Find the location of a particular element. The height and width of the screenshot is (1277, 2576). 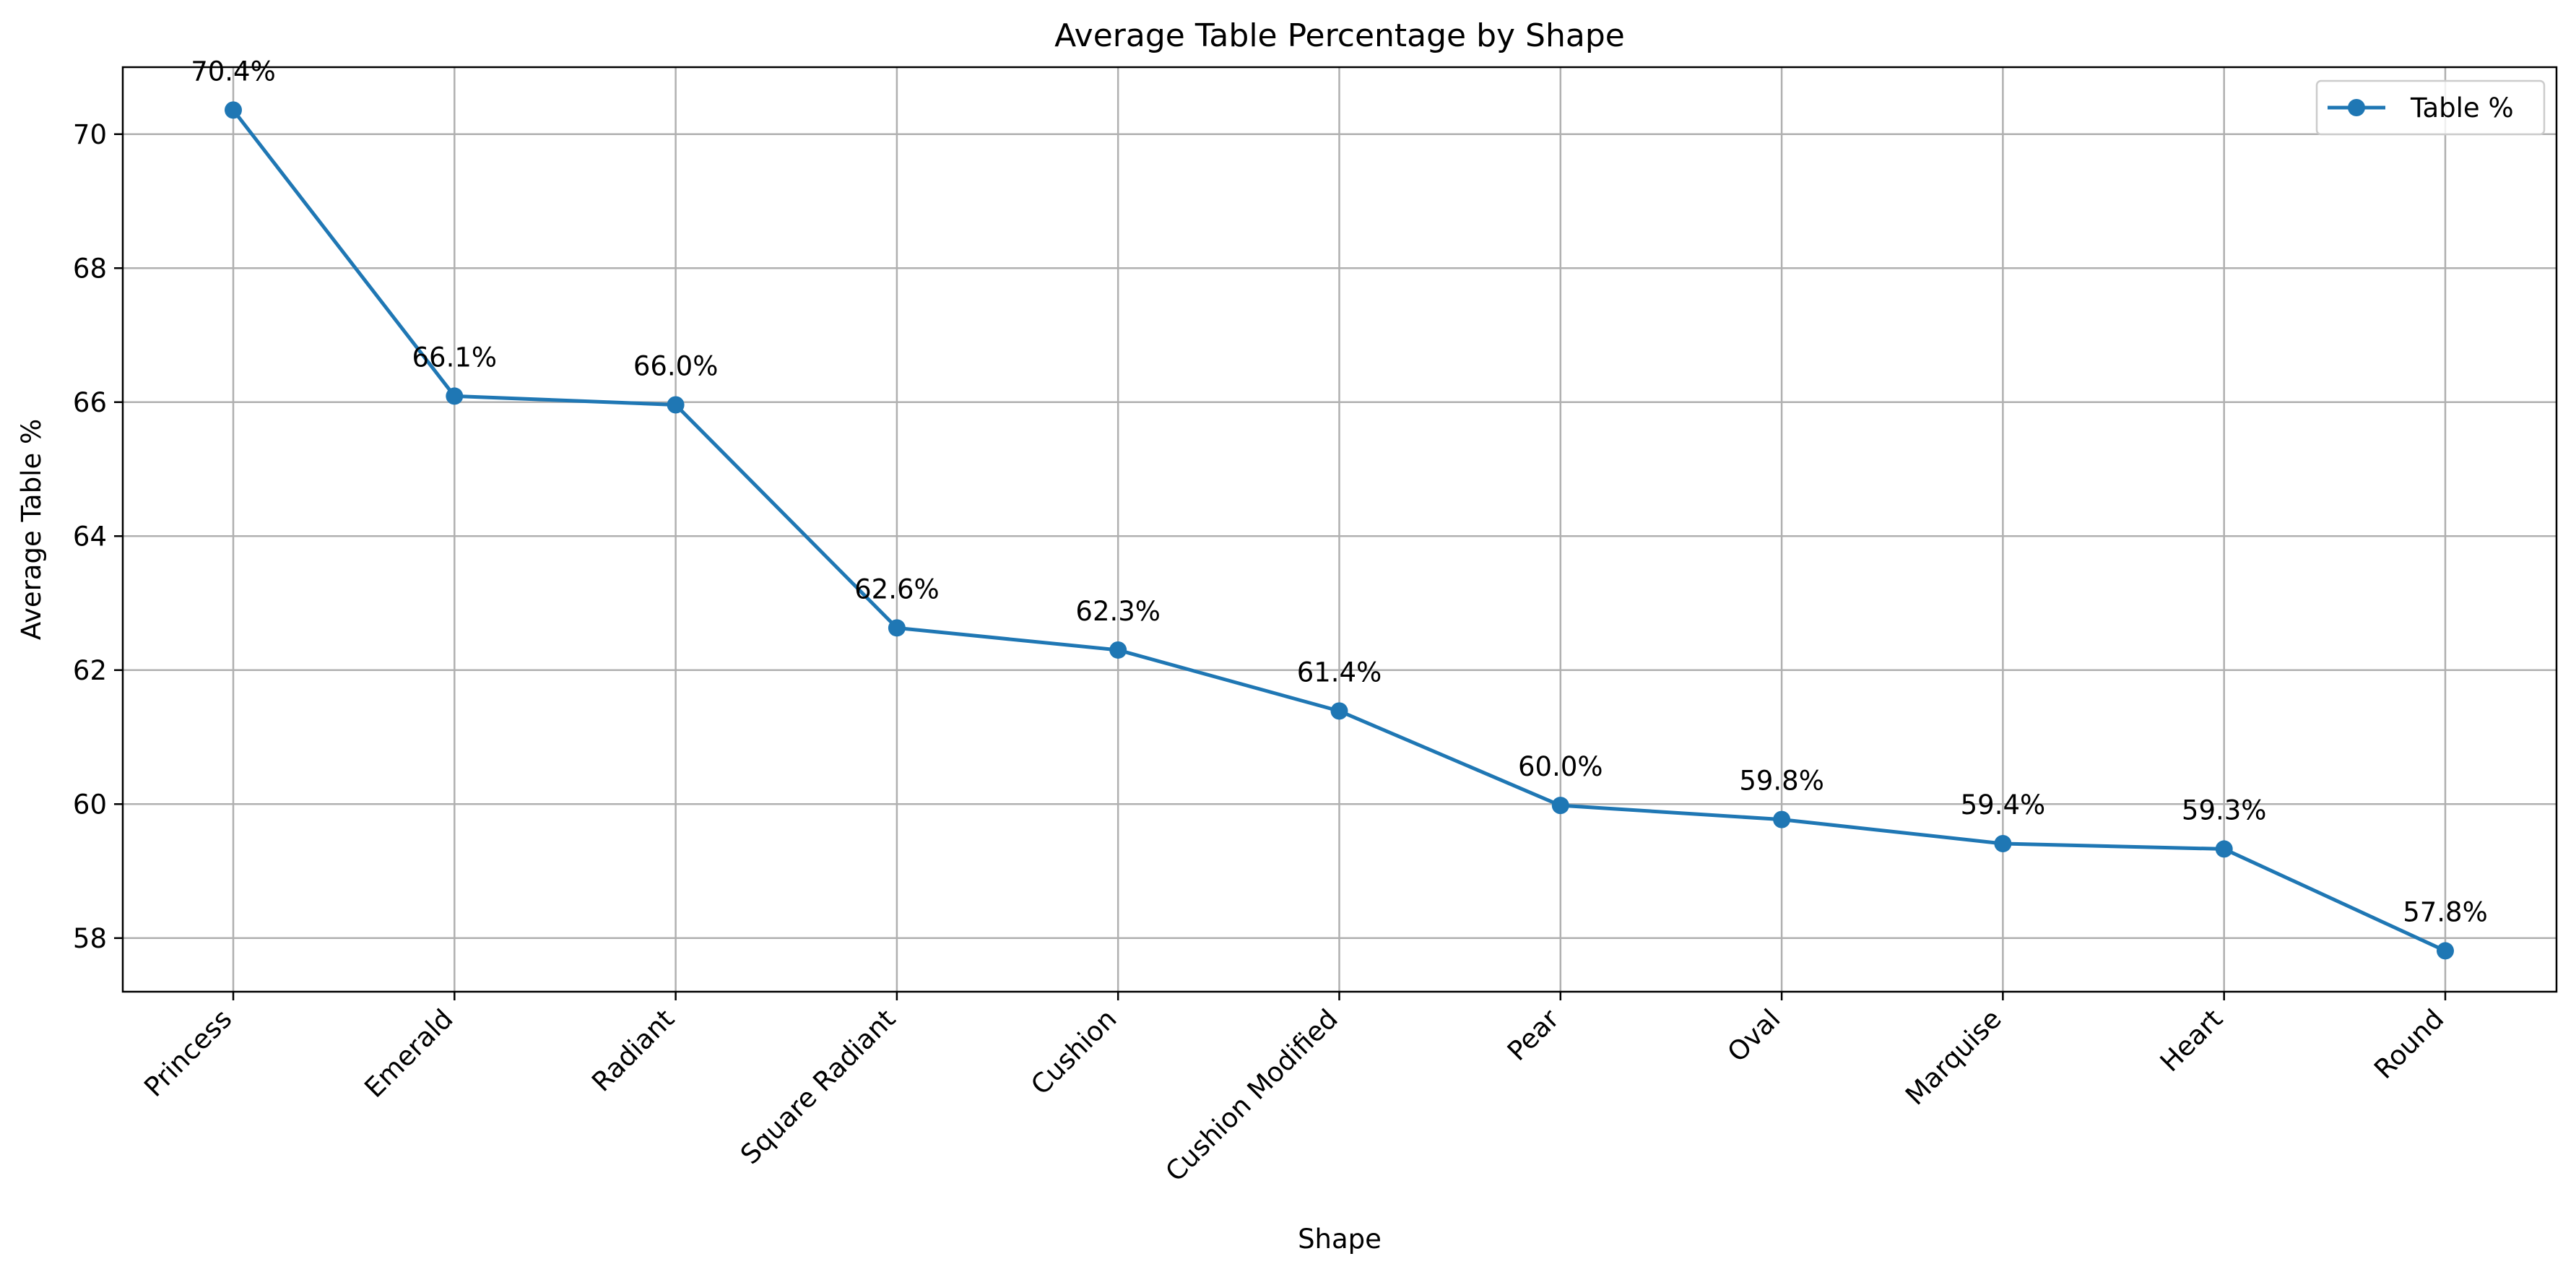

legend-marker-swatch is located at coordinates (2356, 107).